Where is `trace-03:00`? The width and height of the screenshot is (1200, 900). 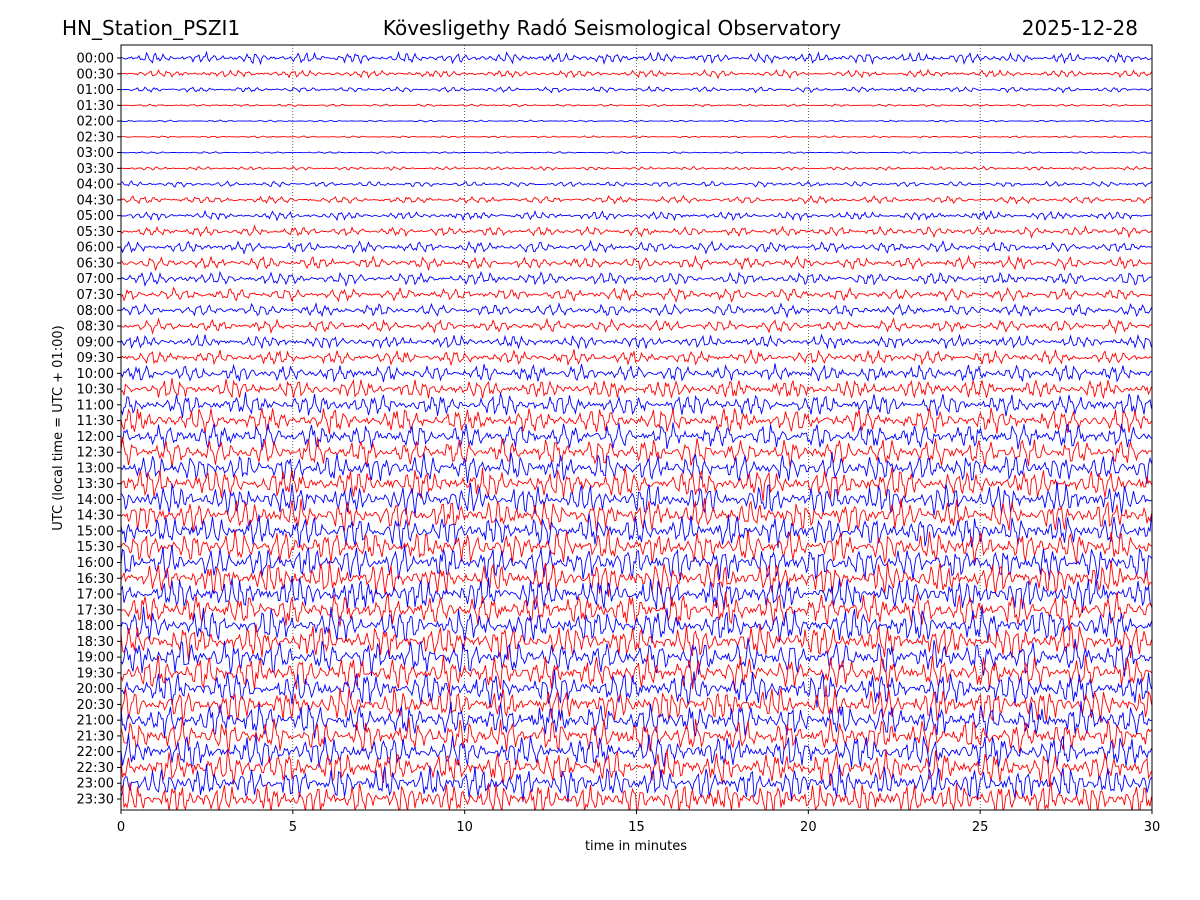
trace-03:00 is located at coordinates (636, 153).